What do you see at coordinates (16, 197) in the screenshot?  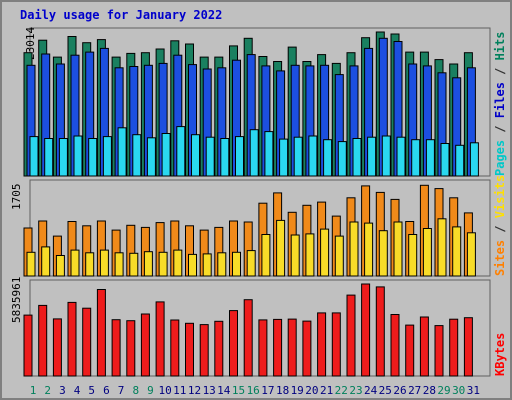 I see `visits-ymax-label: 1705` at bounding box center [16, 197].